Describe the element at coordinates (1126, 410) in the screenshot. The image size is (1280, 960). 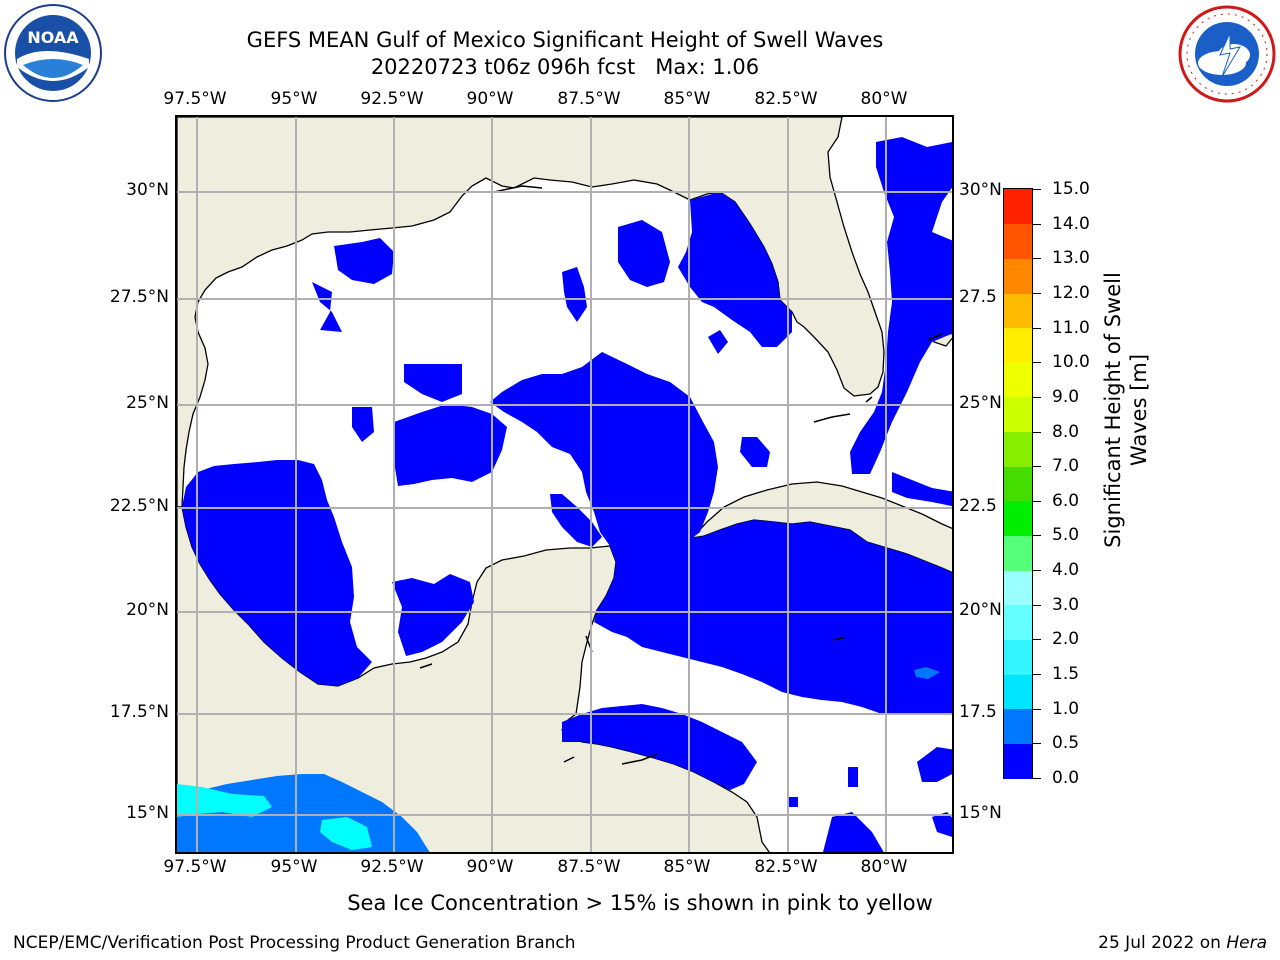
I see `colorbar-title: Significant Height of Swell Waves [m]` at that location.